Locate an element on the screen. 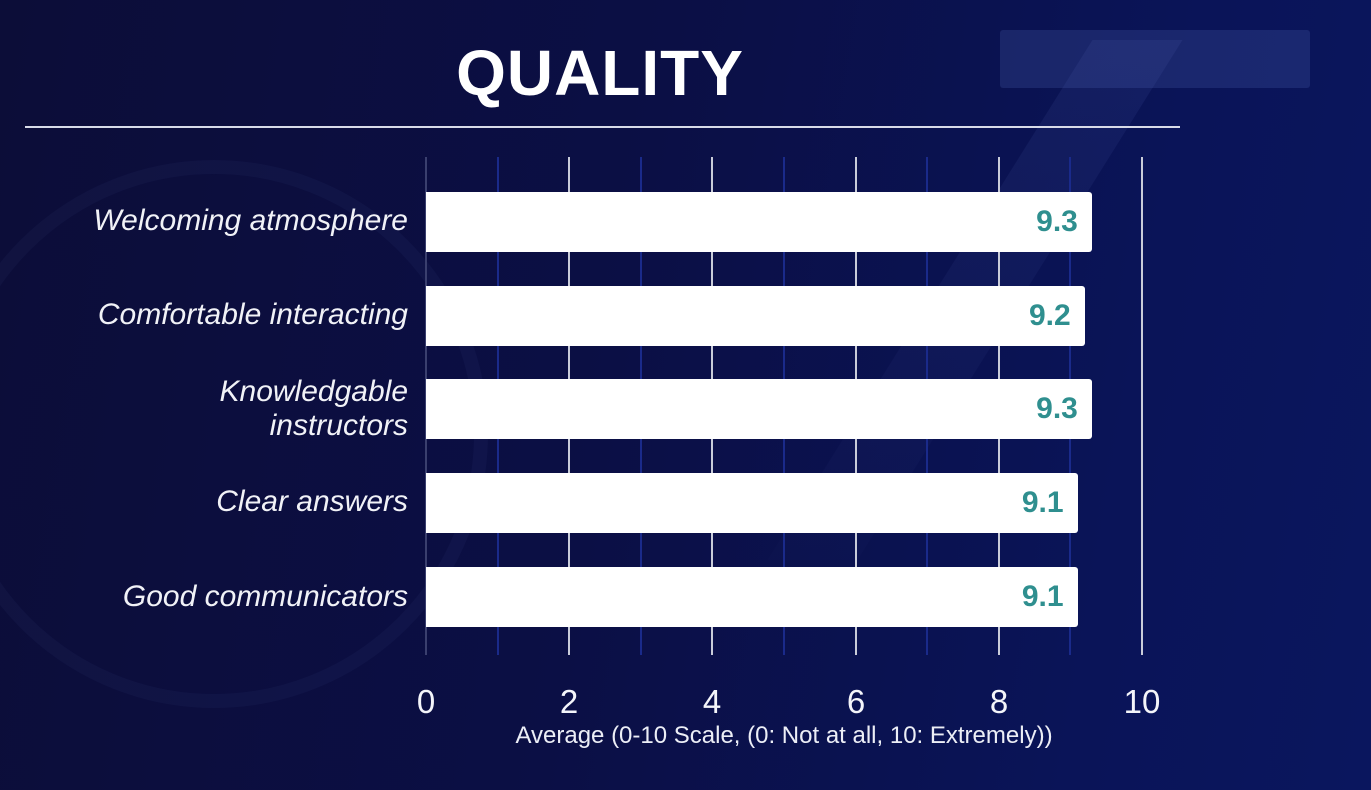 Image resolution: width=1371 pixels, height=790 pixels. category-label-clear-answers: Clear answers is located at coordinates (312, 501).